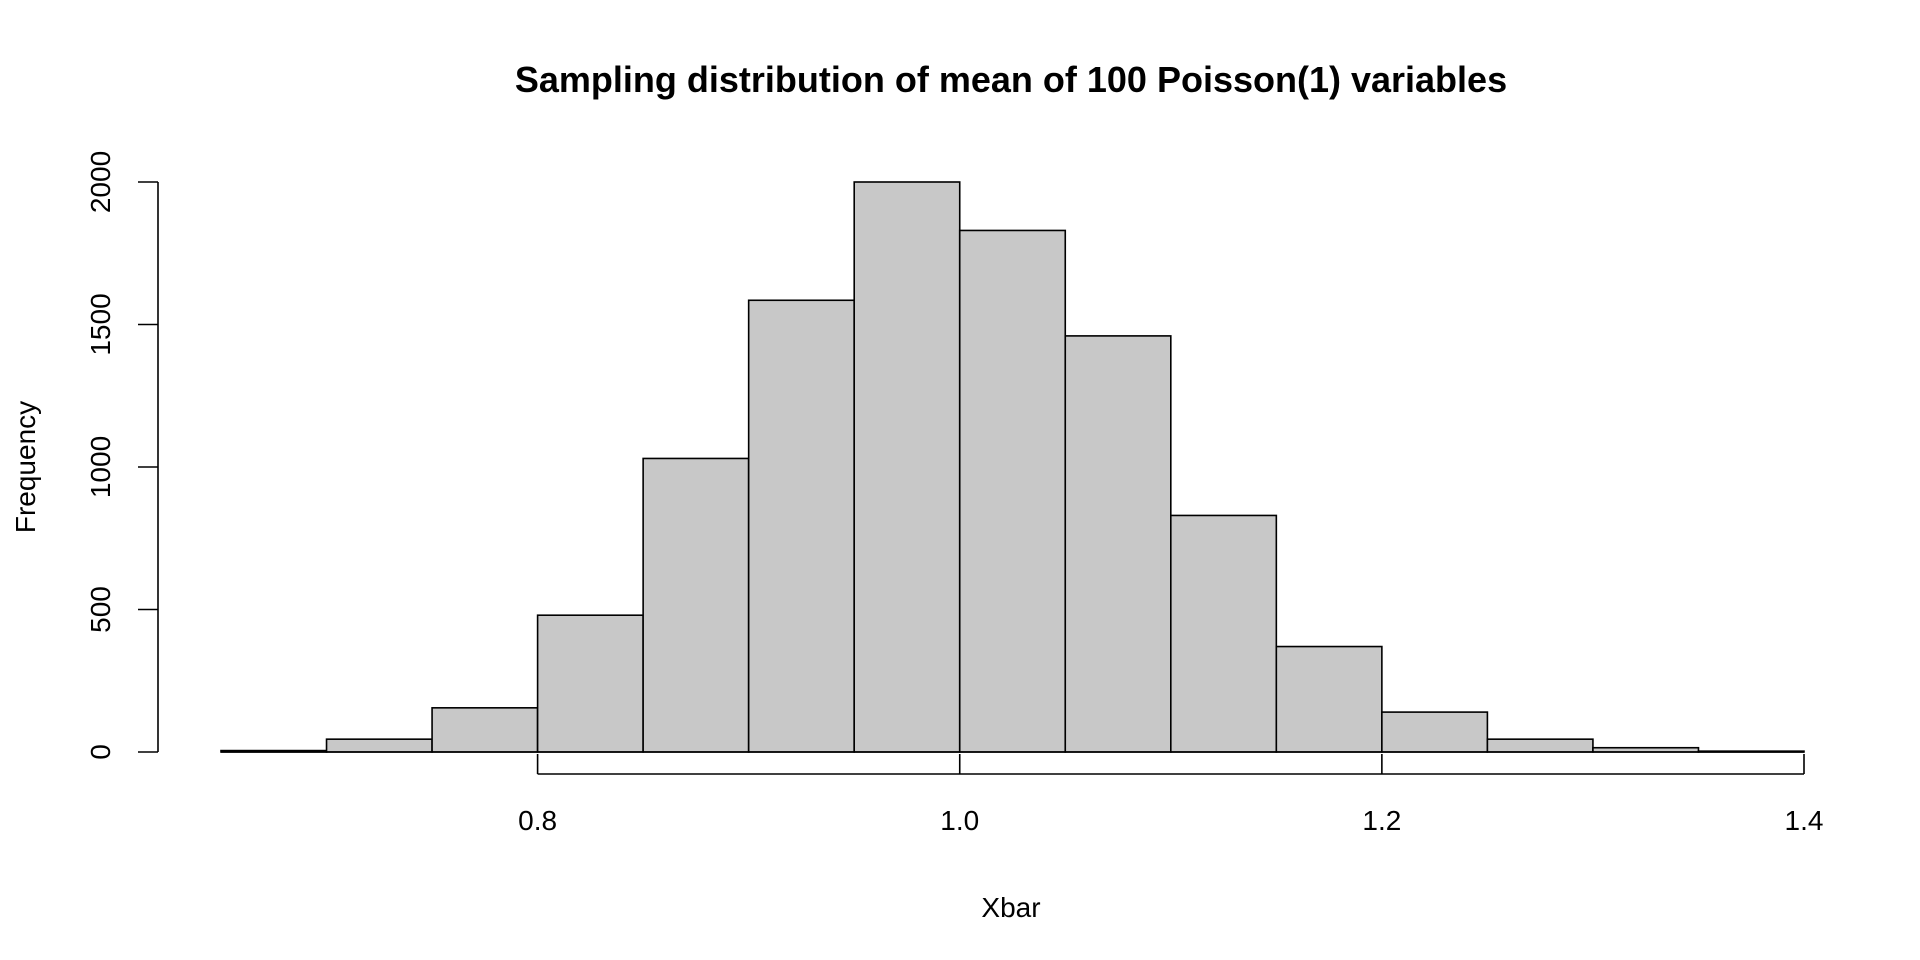  What do you see at coordinates (1010, 907) in the screenshot?
I see `x-axis-title: Xbar` at bounding box center [1010, 907].